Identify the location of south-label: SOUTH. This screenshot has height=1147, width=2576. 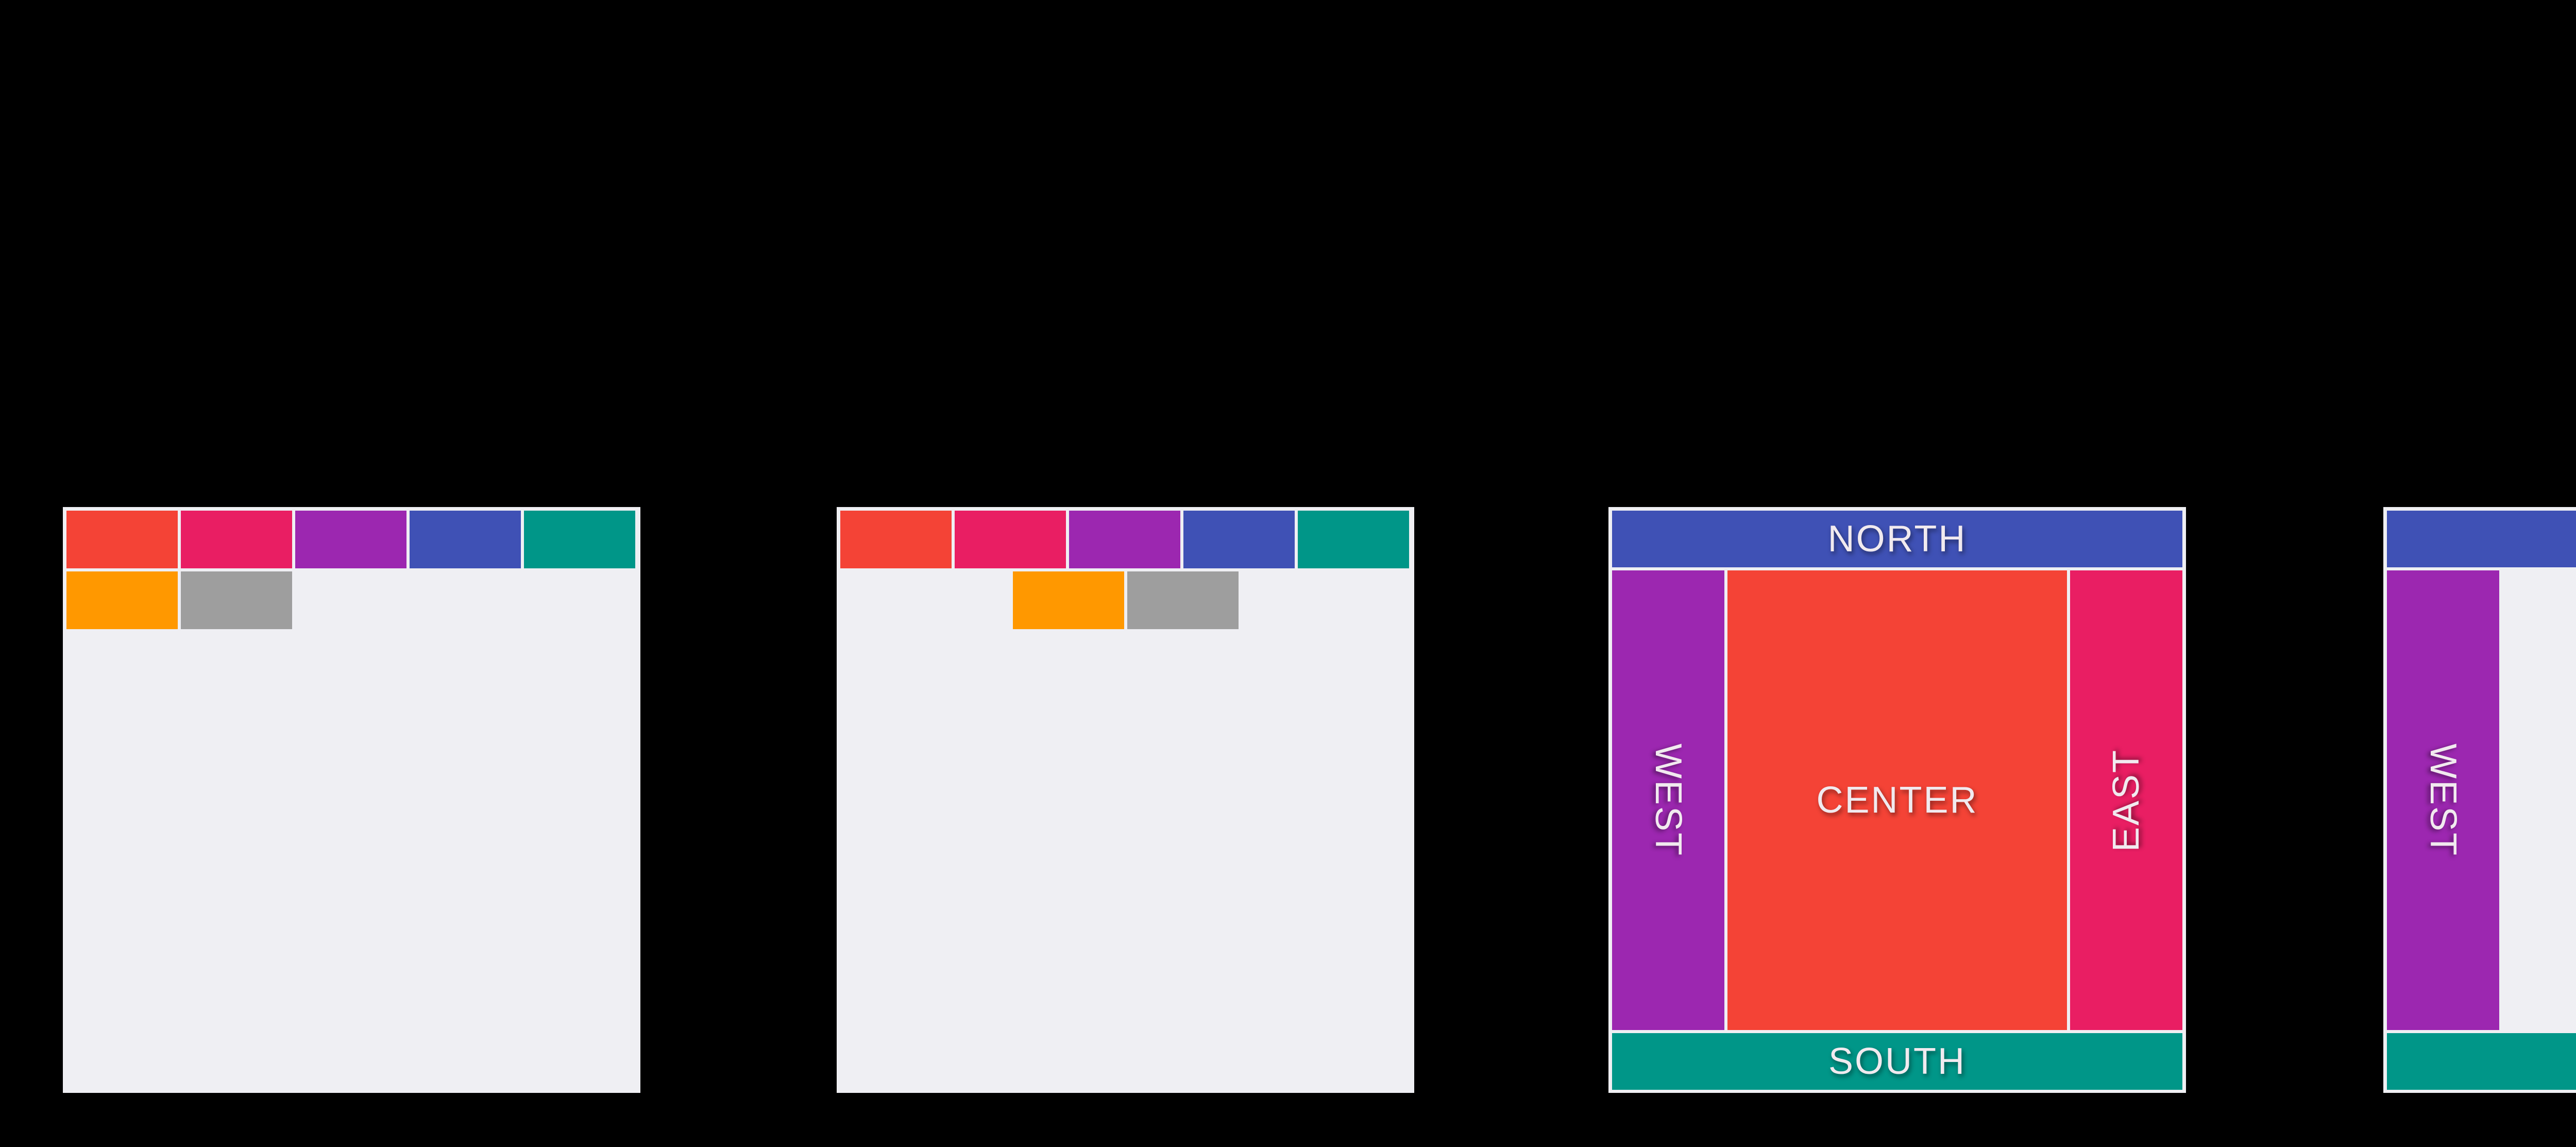
(1897, 1062).